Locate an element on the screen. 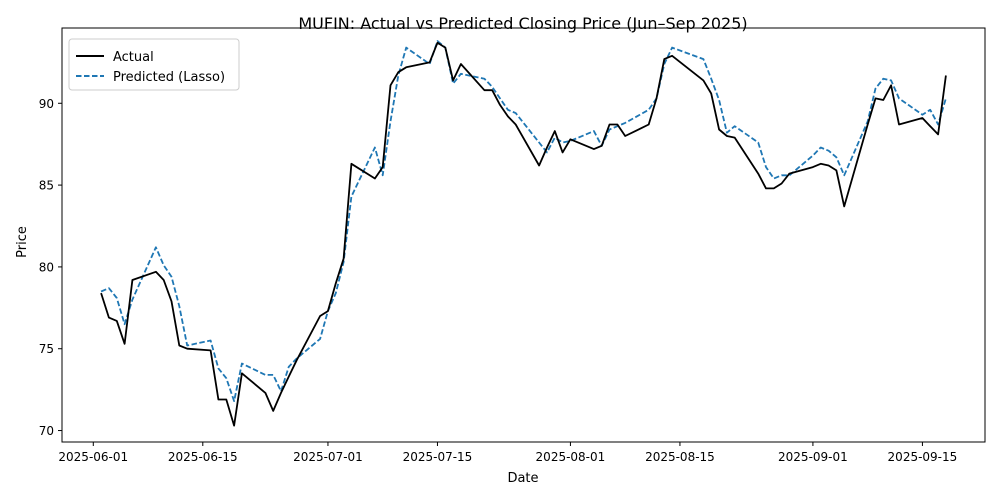 The width and height of the screenshot is (1000, 500). x-tick-label: 2025-06-01 is located at coordinates (93, 457).